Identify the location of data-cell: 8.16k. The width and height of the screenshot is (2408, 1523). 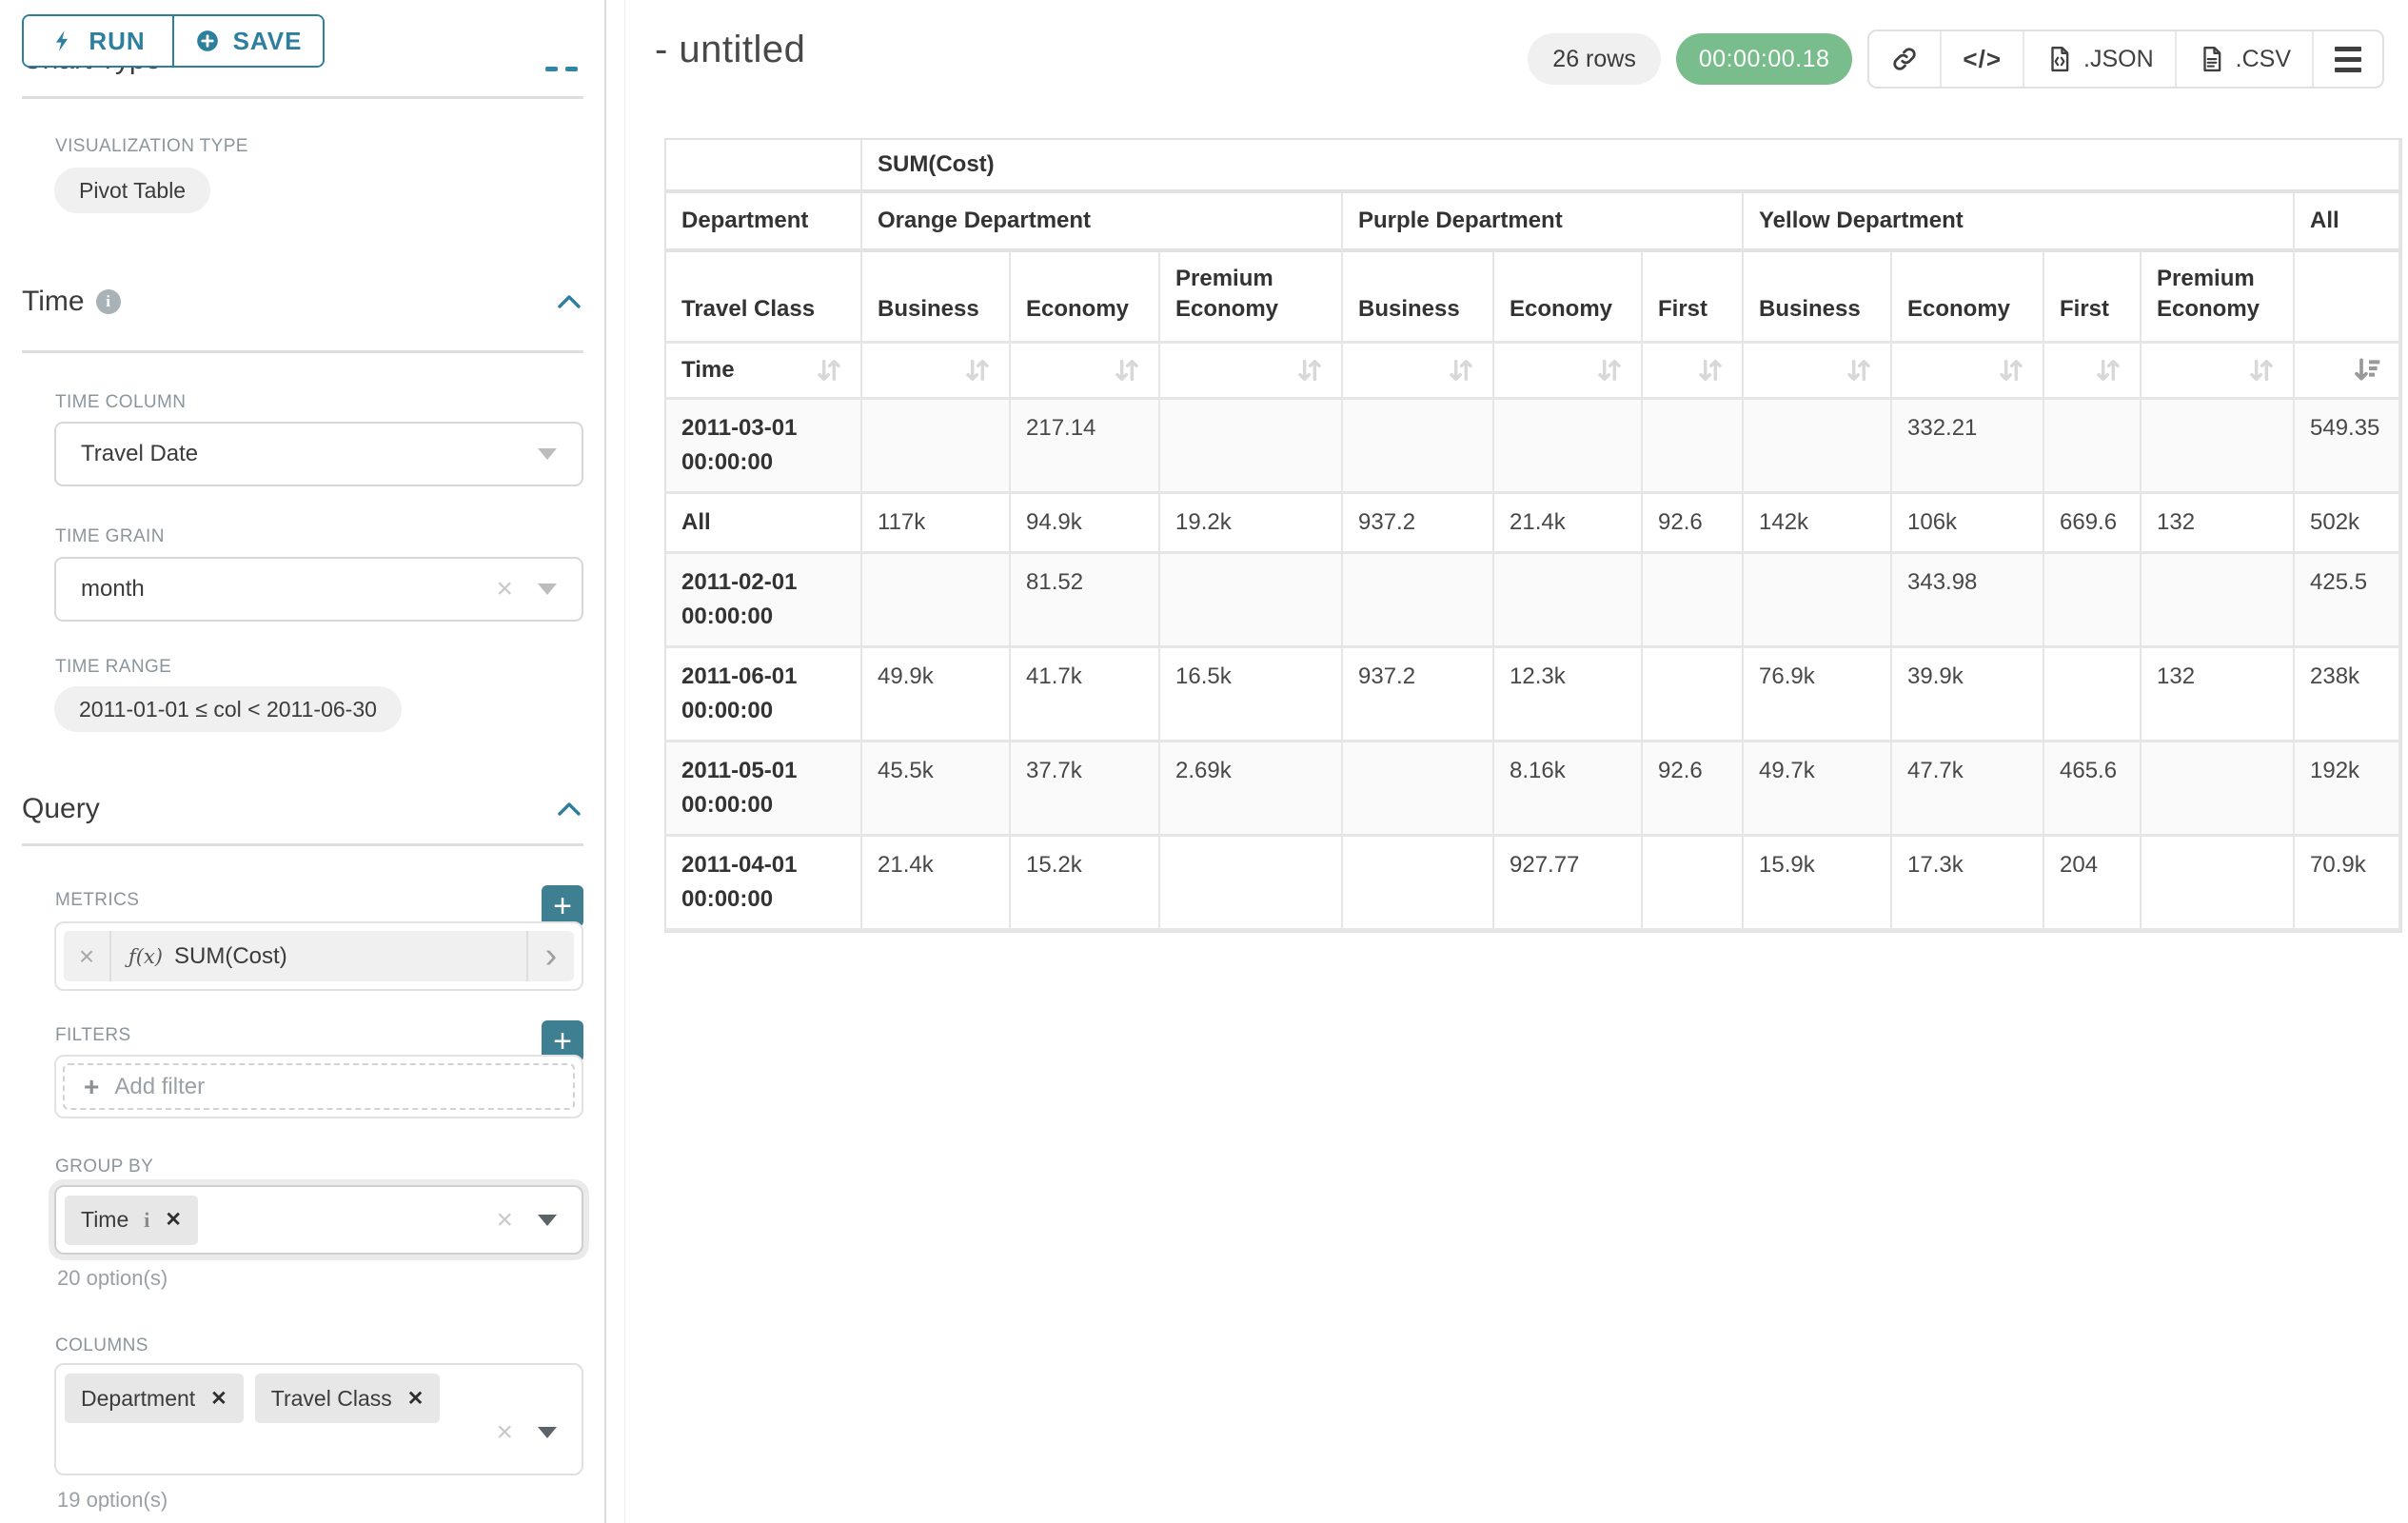
(1568, 790).